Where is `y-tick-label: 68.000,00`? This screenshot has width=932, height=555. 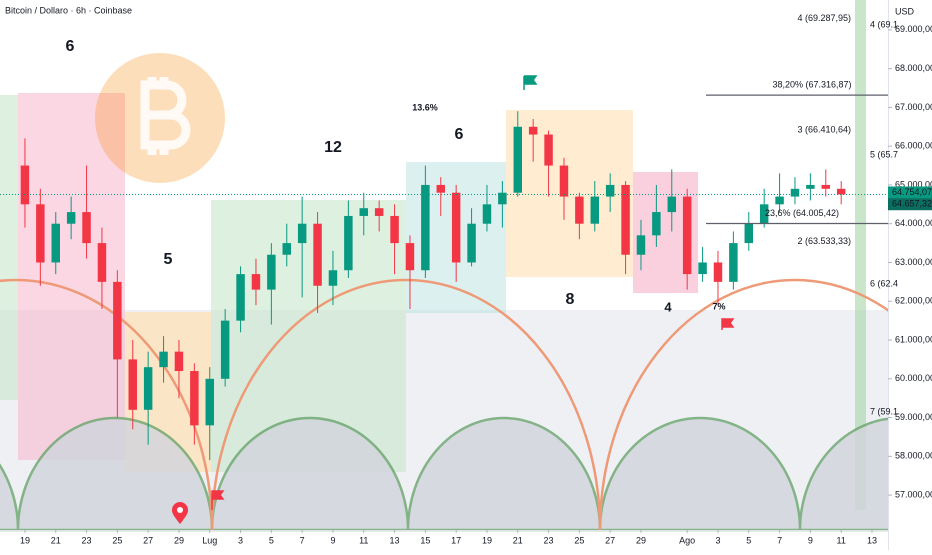 y-tick-label: 68.000,00 is located at coordinates (913, 68).